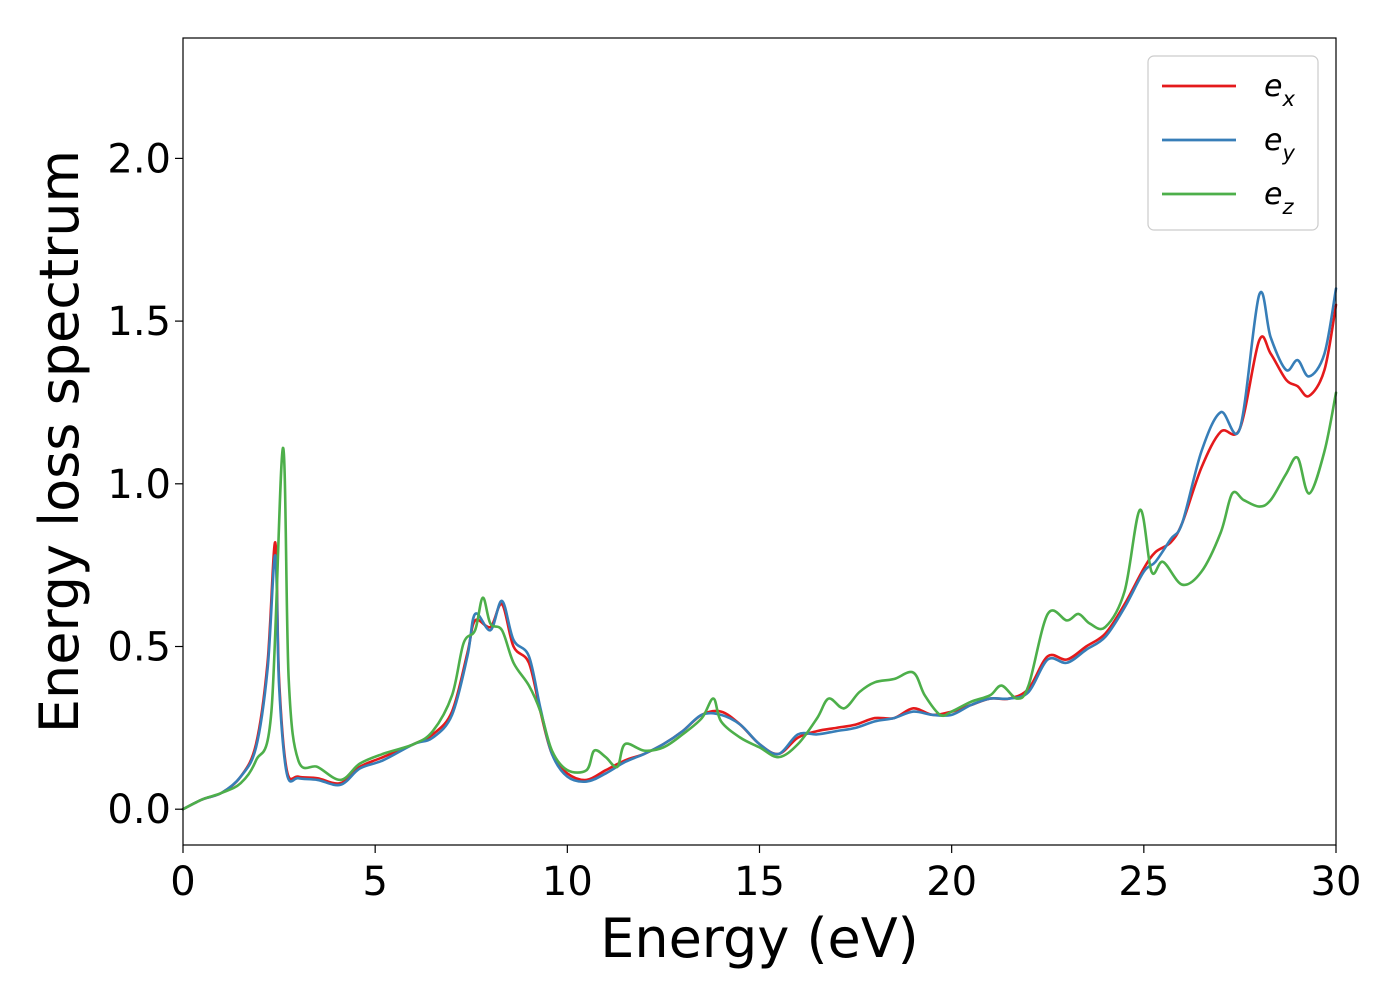 The width and height of the screenshot is (1400, 1000). What do you see at coordinates (1336, 882) in the screenshot?
I see `x-tick-label: 30` at bounding box center [1336, 882].